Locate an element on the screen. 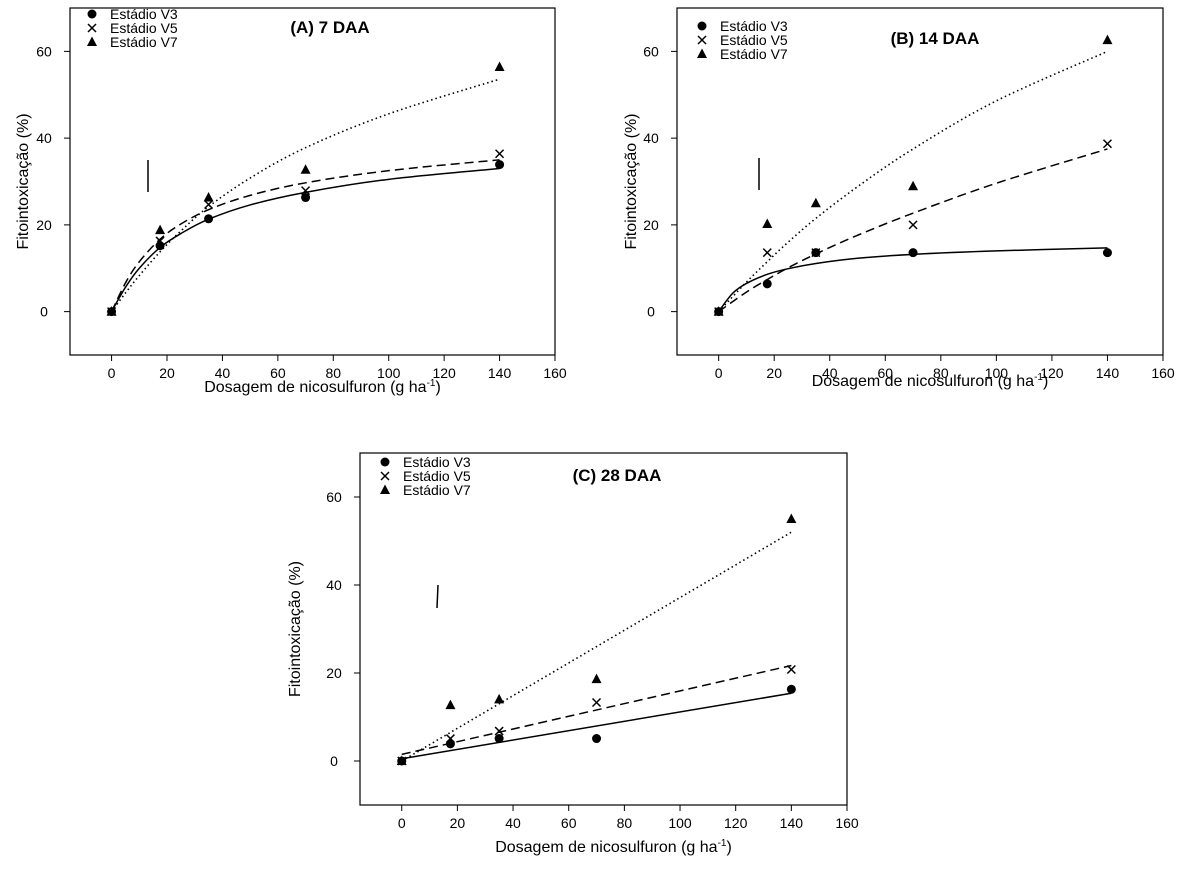 This screenshot has width=1194, height=871. y-tick-label: 60 is located at coordinates (44, 51).